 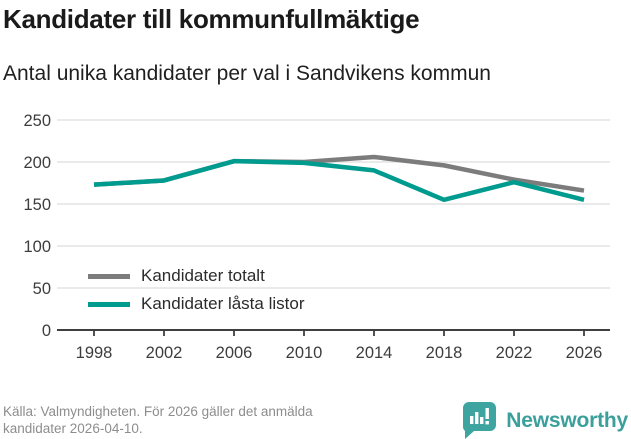 What do you see at coordinates (37, 121) in the screenshot?
I see `y-tick-label: 250` at bounding box center [37, 121].